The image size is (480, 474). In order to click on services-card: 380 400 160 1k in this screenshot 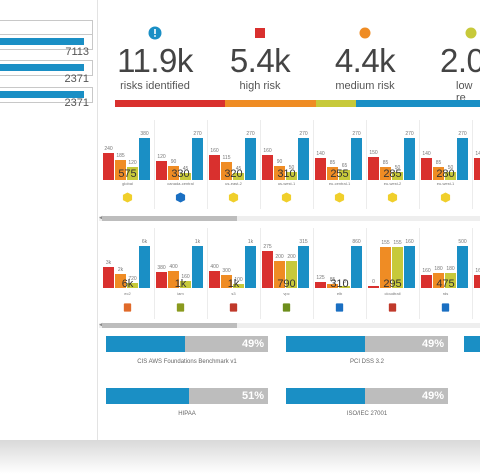, I will do `click(180, 260)`.